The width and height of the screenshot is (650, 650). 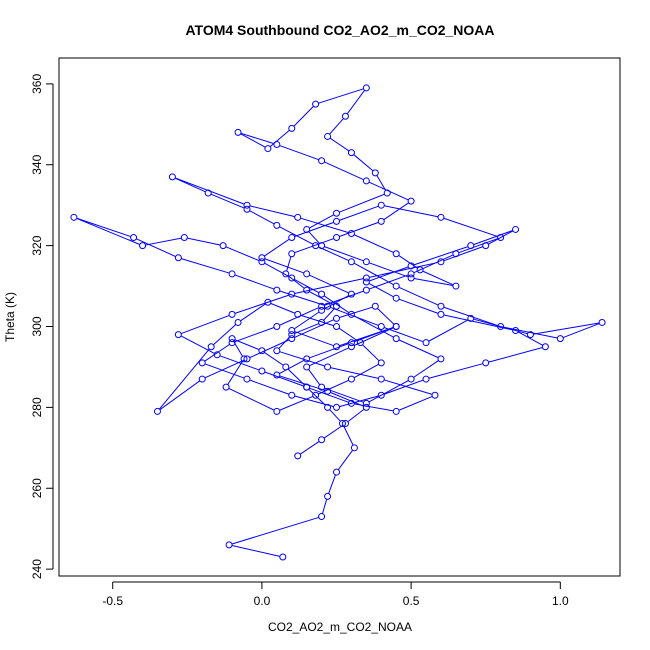 What do you see at coordinates (37, 569) in the screenshot?
I see `y-tick-label: 240` at bounding box center [37, 569].